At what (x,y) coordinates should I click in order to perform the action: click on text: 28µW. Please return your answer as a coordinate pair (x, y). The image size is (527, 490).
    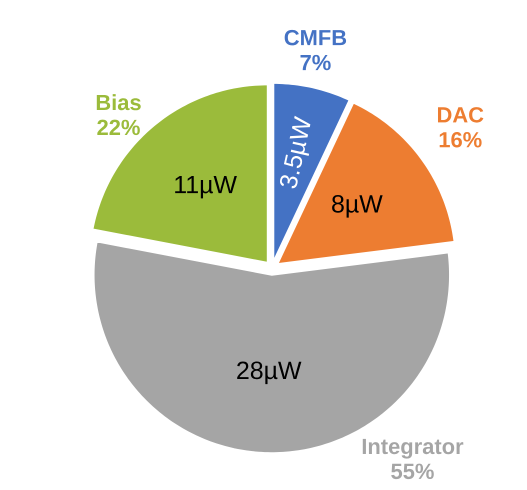
    Looking at the image, I should click on (269, 373).